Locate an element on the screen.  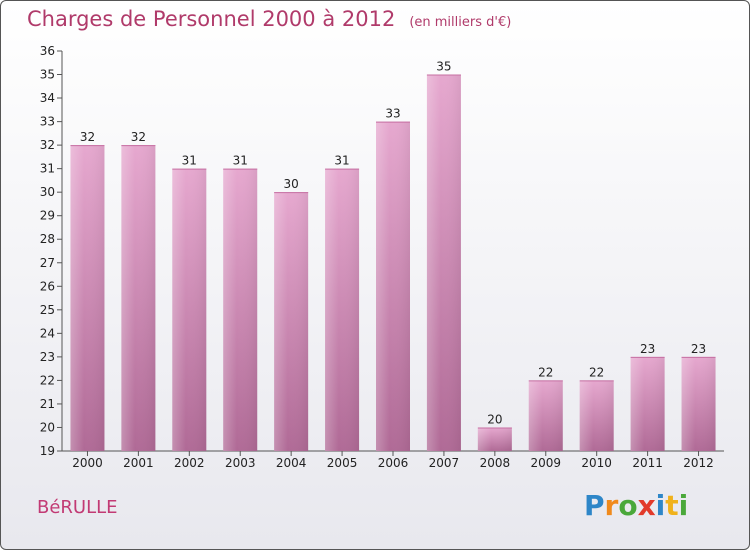
y-tick-label: 27 is located at coordinates (47, 263).